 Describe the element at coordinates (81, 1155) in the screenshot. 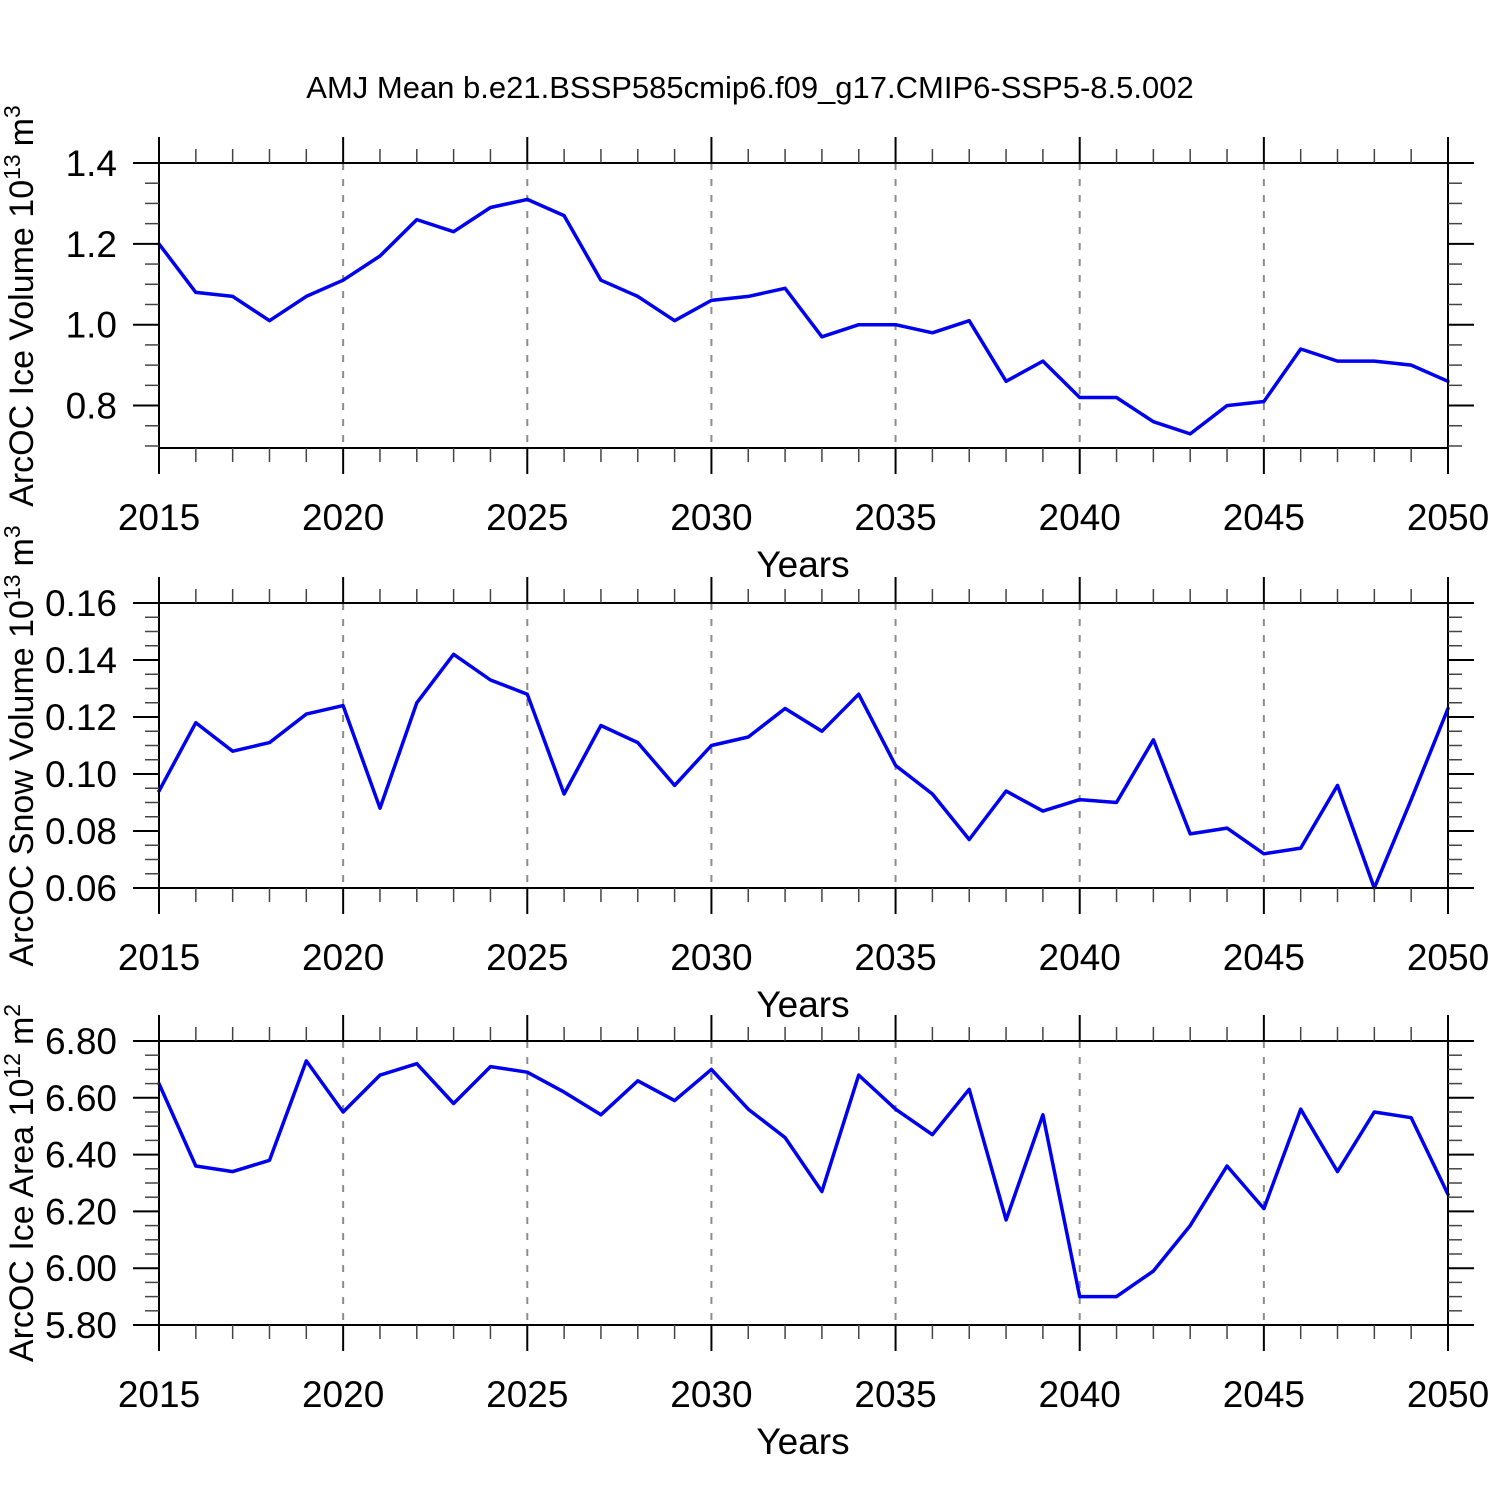

I see `y-tick-label: 6.40` at that location.